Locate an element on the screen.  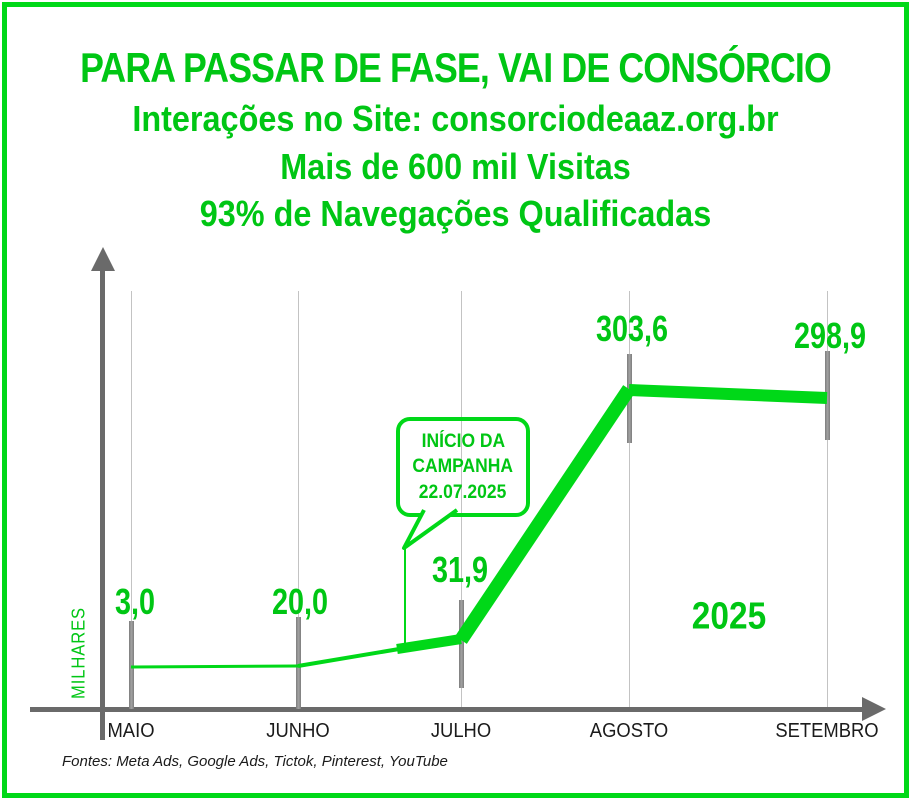
month-label: AGOSTO is located at coordinates (629, 731).